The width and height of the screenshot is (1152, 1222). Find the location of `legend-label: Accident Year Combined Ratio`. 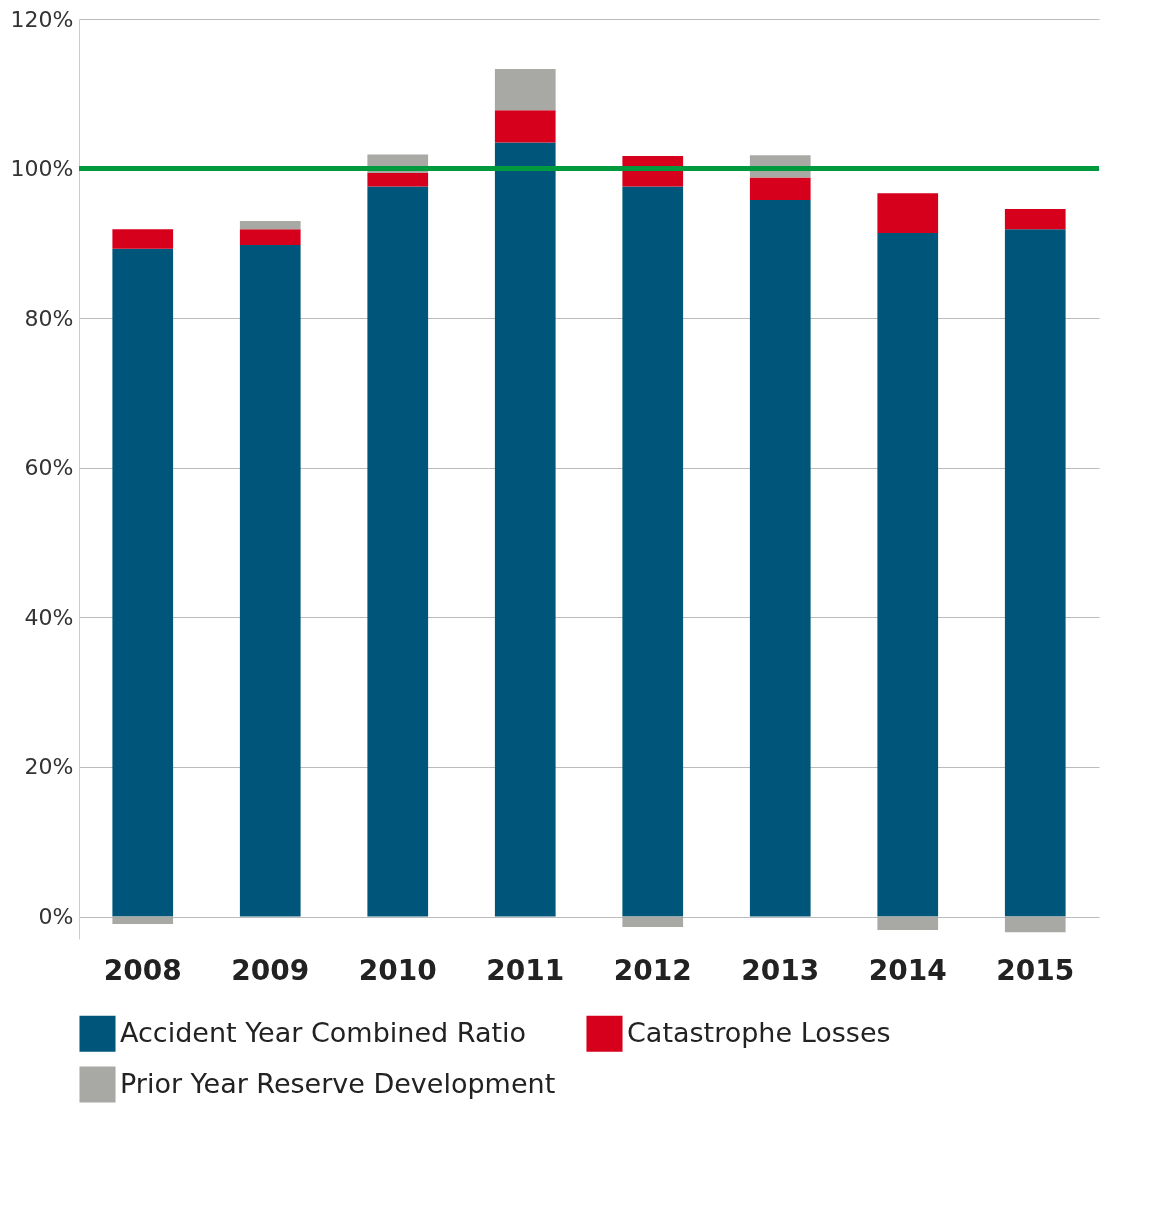

legend-label: Accident Year Combined Ratio is located at coordinates (323, 1032).